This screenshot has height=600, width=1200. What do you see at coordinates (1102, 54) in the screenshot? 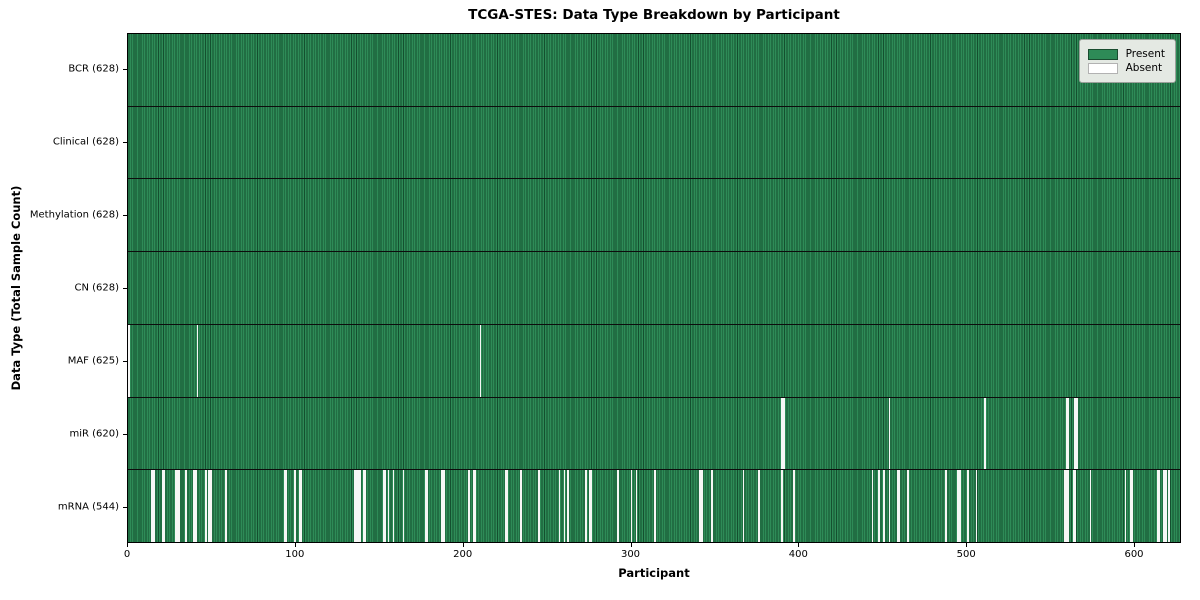
I see `present-swatch-icon` at bounding box center [1102, 54].